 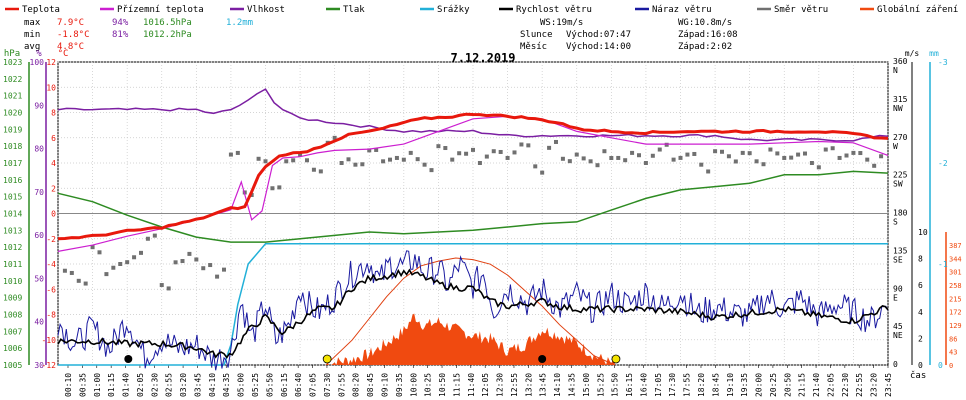 What do you see at coordinates (895, 146) in the screenshot?
I see `compass-label: W` at bounding box center [895, 146].